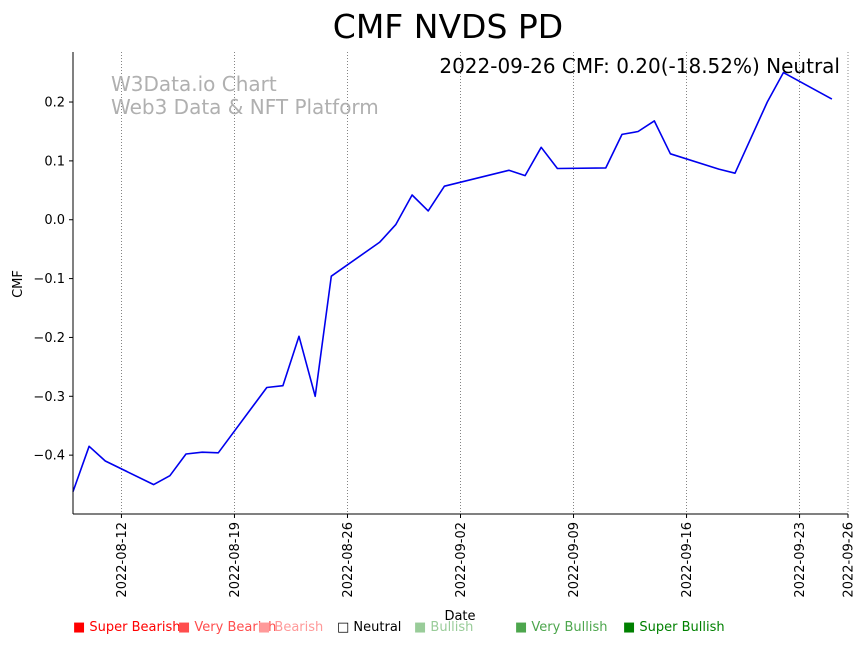 The height and width of the screenshot is (646, 867). What do you see at coordinates (54, 161) in the screenshot?
I see `y-tick-label: 0.1` at bounding box center [54, 161].